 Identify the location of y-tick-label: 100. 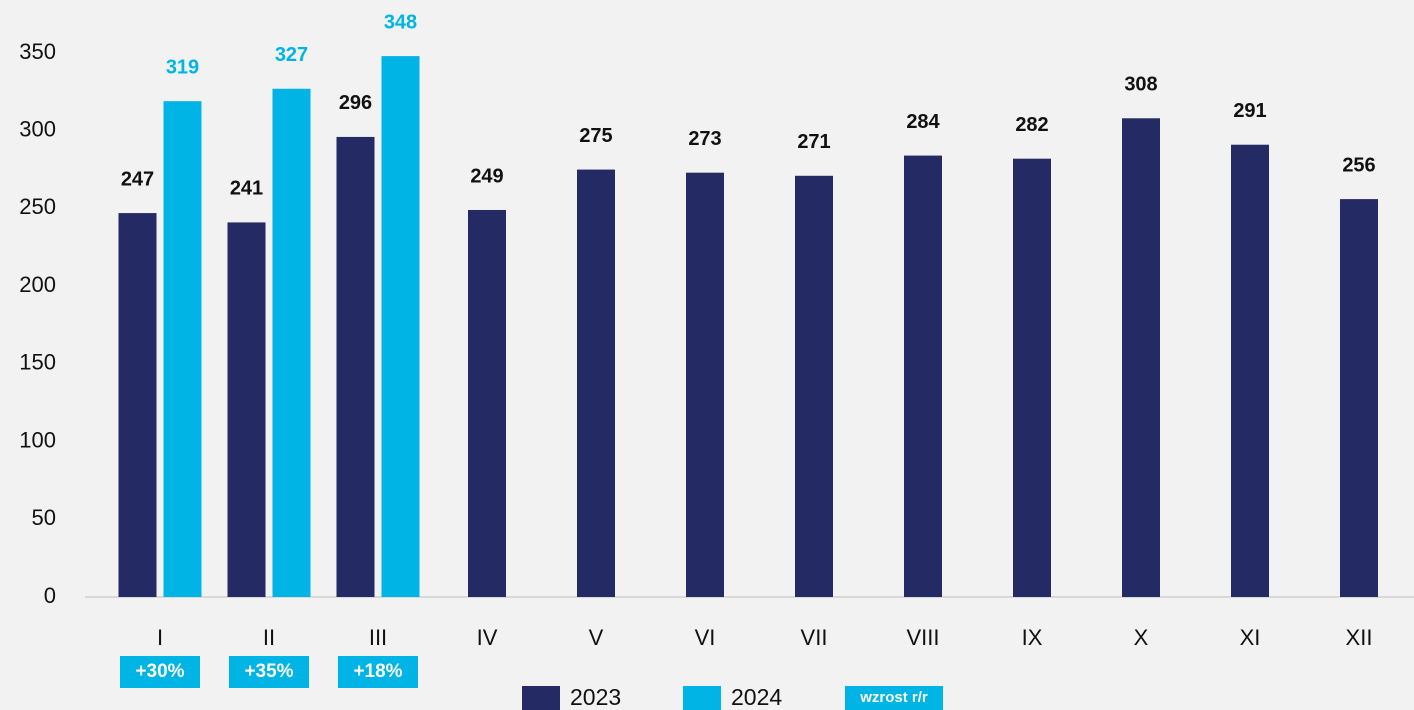
(37, 439).